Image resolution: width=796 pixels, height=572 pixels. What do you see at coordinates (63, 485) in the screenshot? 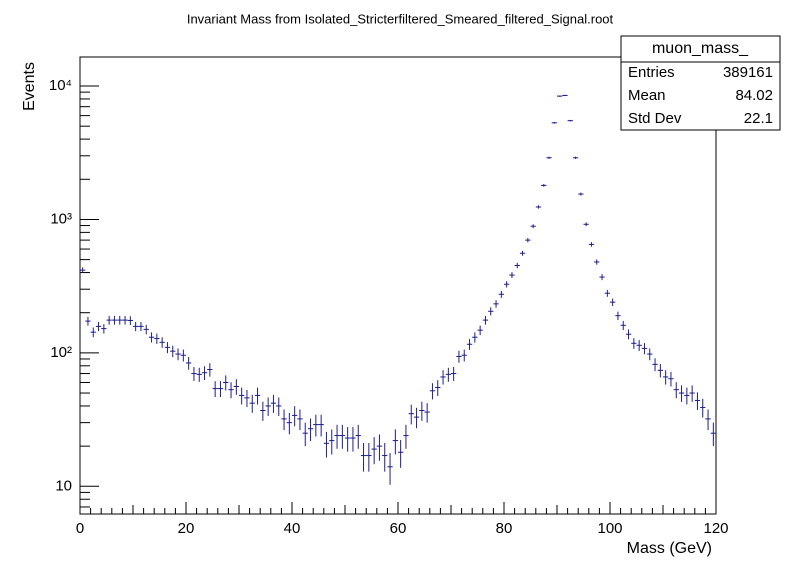
I see `y-tick-label: 10` at bounding box center [63, 485].